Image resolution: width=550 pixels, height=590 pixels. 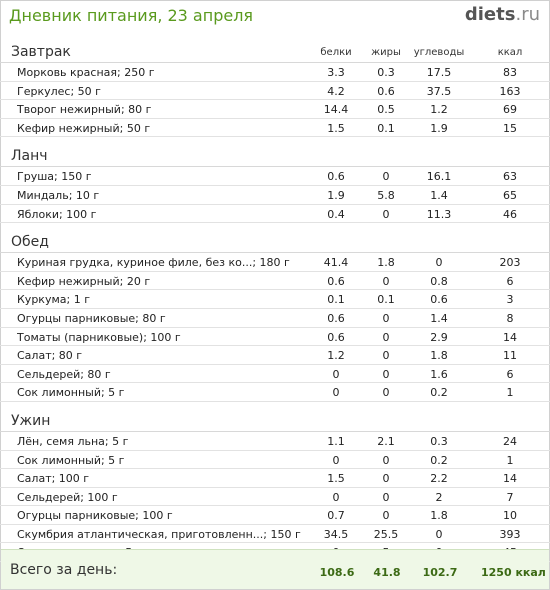 What do you see at coordinates (336, 534) in the screenshot?
I see `protein-value: 34.5` at bounding box center [336, 534].